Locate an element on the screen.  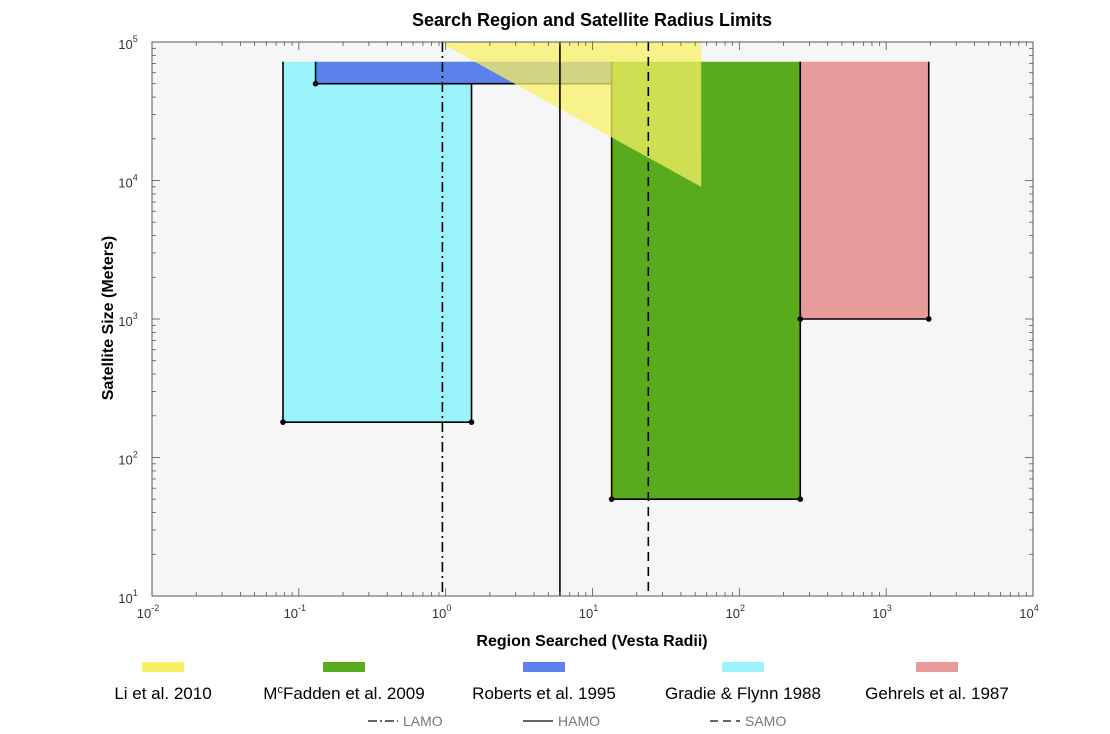
legend-label: Gradie & Flynn 1988 is located at coordinates (743, 693).